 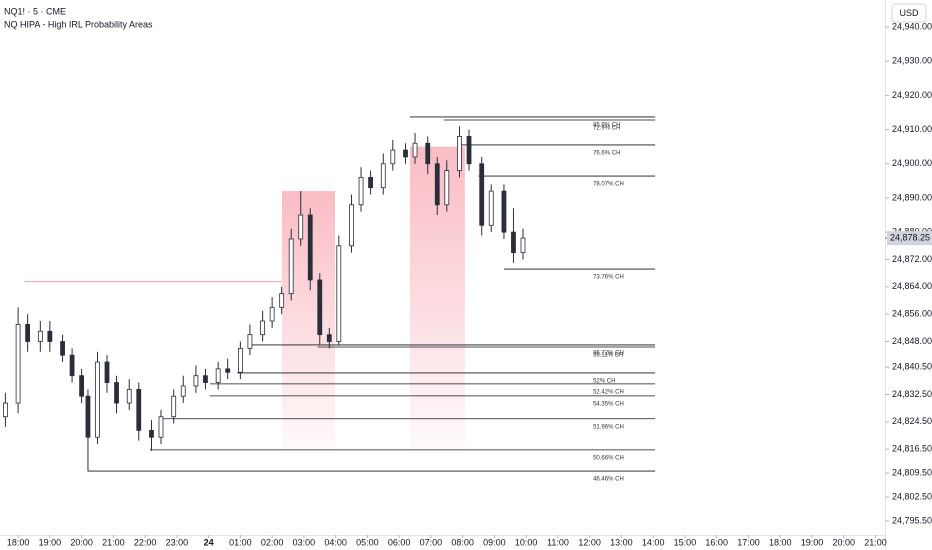 I want to click on level-label: 52% CH, so click(x=604, y=382).